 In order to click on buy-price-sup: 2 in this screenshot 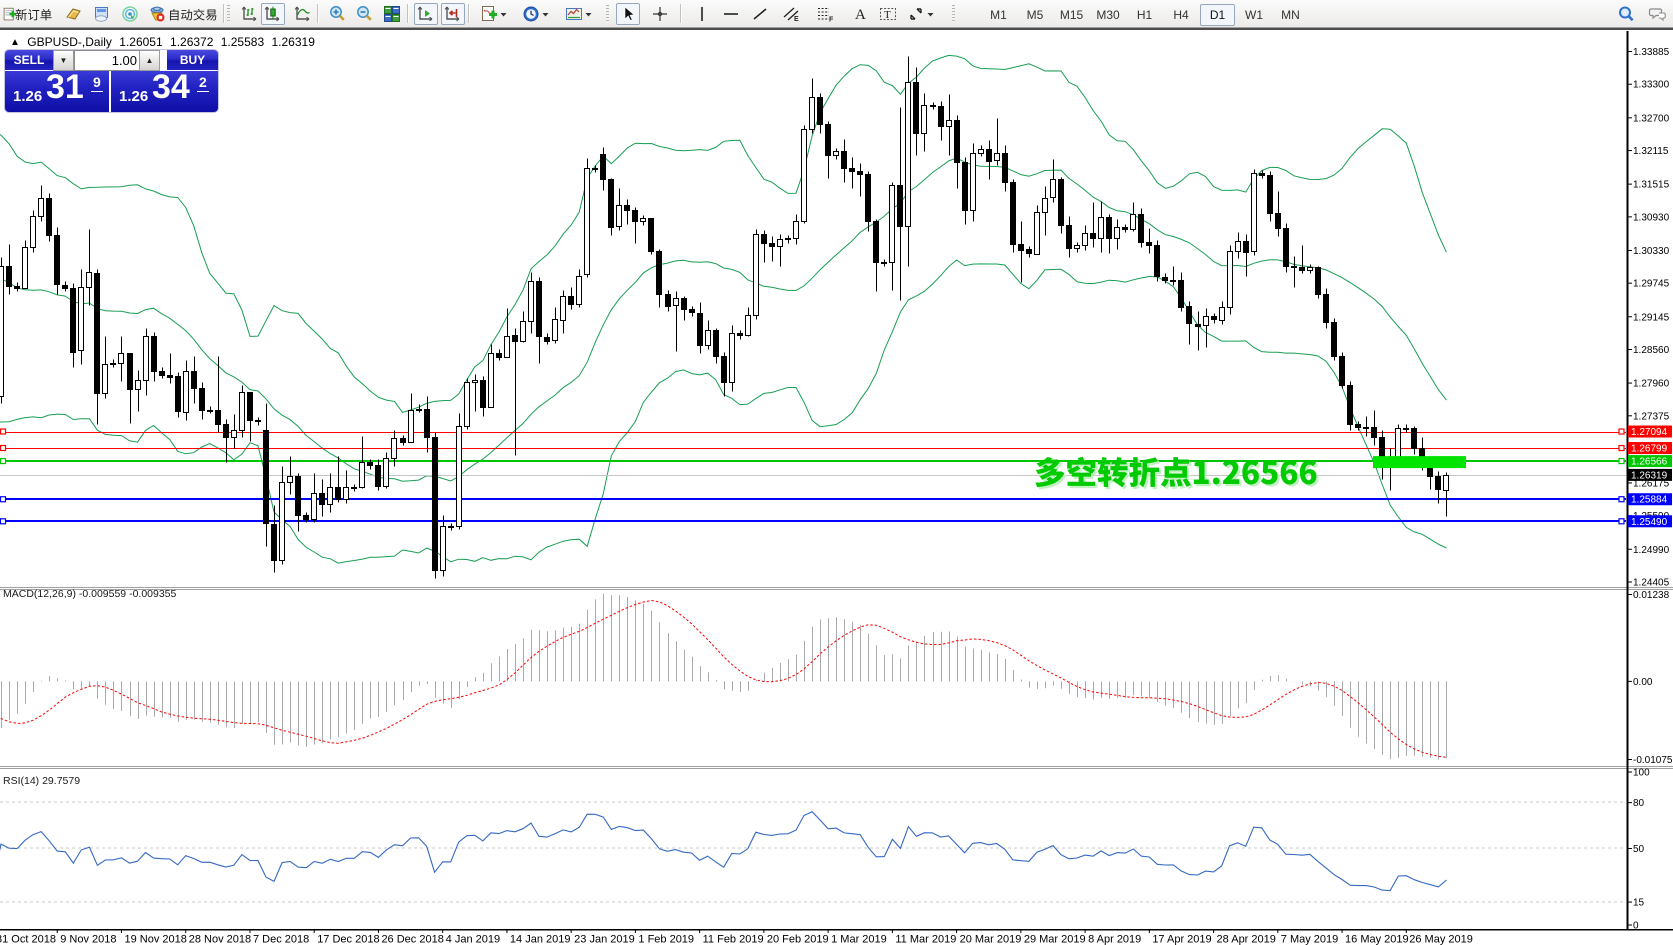, I will do `click(203, 83)`.